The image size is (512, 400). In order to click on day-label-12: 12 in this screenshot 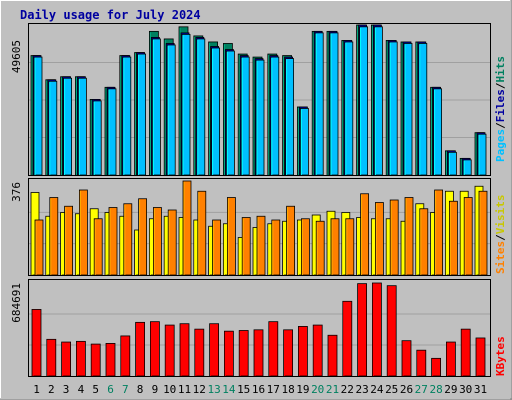, I will do `click(199, 389)`.